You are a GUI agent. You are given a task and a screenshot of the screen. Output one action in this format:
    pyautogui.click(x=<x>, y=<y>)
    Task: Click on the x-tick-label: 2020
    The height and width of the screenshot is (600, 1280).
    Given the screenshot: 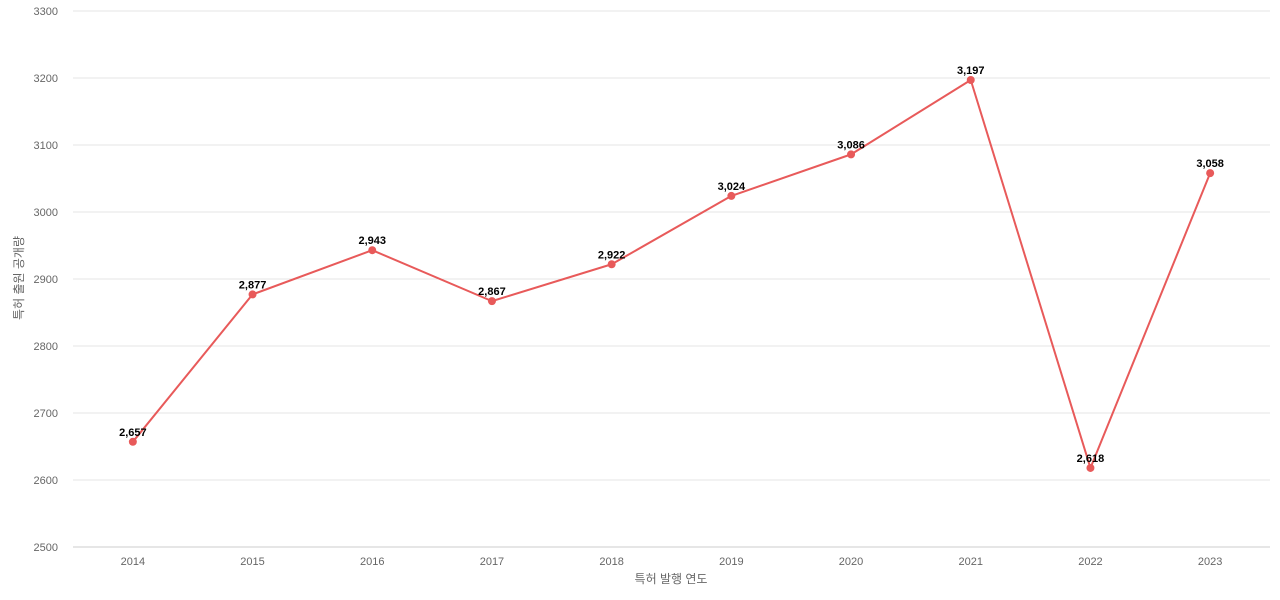 What is the action you would take?
    pyautogui.click(x=851, y=562)
    